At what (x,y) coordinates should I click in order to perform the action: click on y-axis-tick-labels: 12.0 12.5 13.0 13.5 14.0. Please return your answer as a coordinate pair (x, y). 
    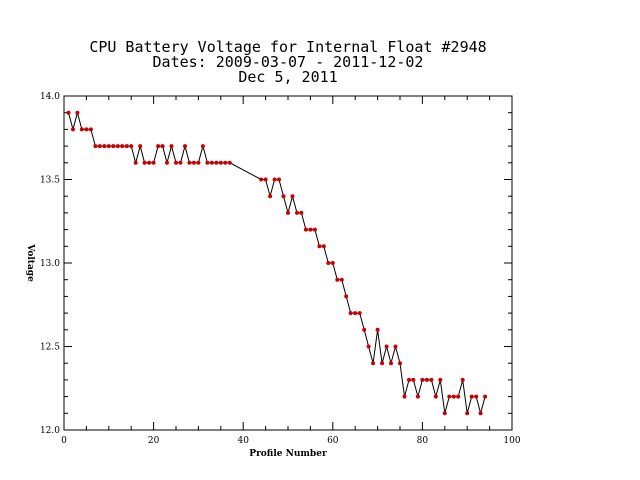
    Looking at the image, I should click on (50, 264).